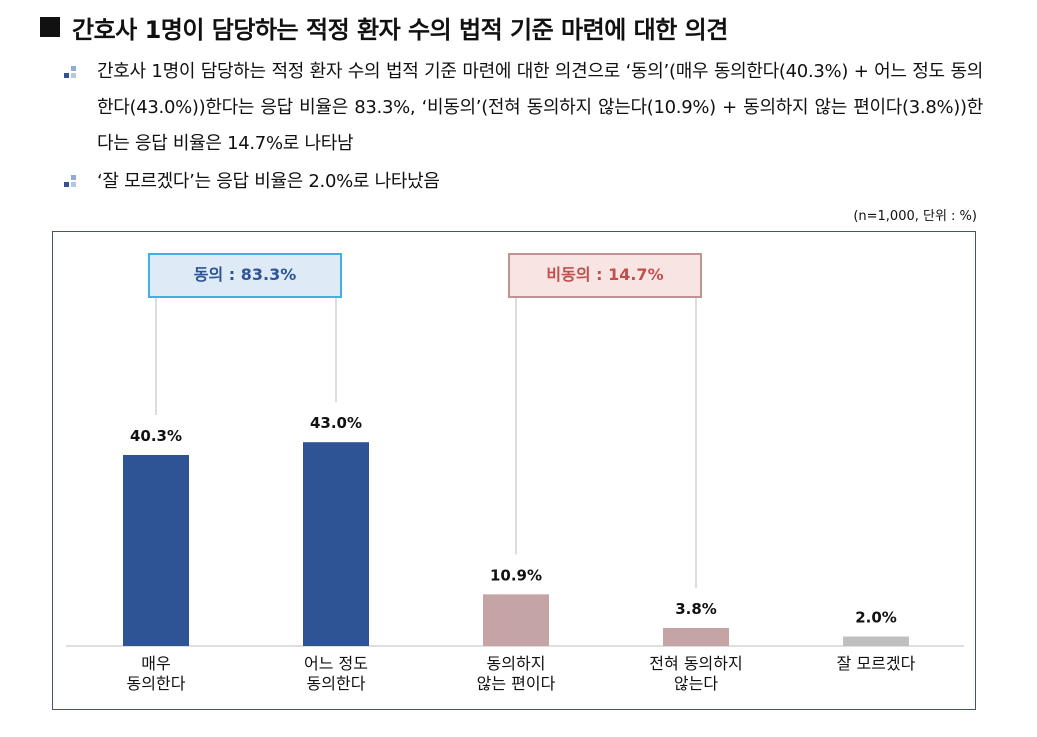  What do you see at coordinates (268, 181) in the screenshot?
I see `bullet-text: ‘잘 모르겠다’는 응답 비율은 2.0%로 나타났음` at bounding box center [268, 181].